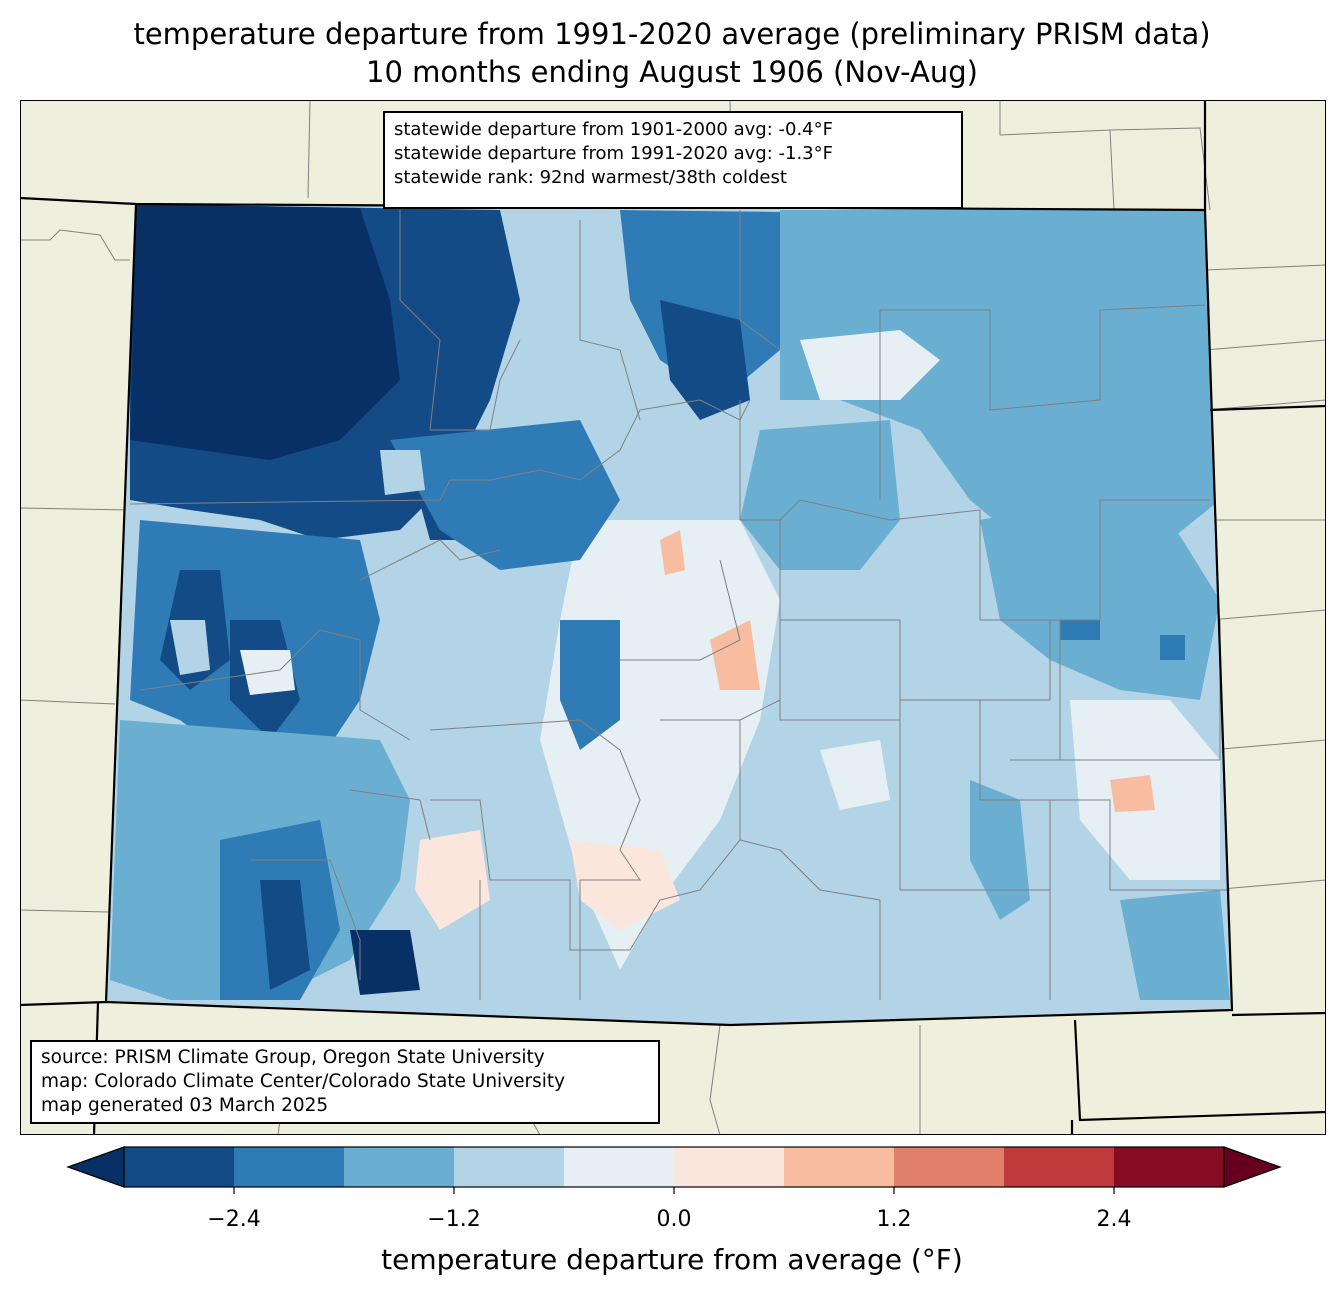 Image resolution: width=1344 pixels, height=1299 pixels. Describe the element at coordinates (674, 1190) in the screenshot. I see `colorbar-ticks` at that location.